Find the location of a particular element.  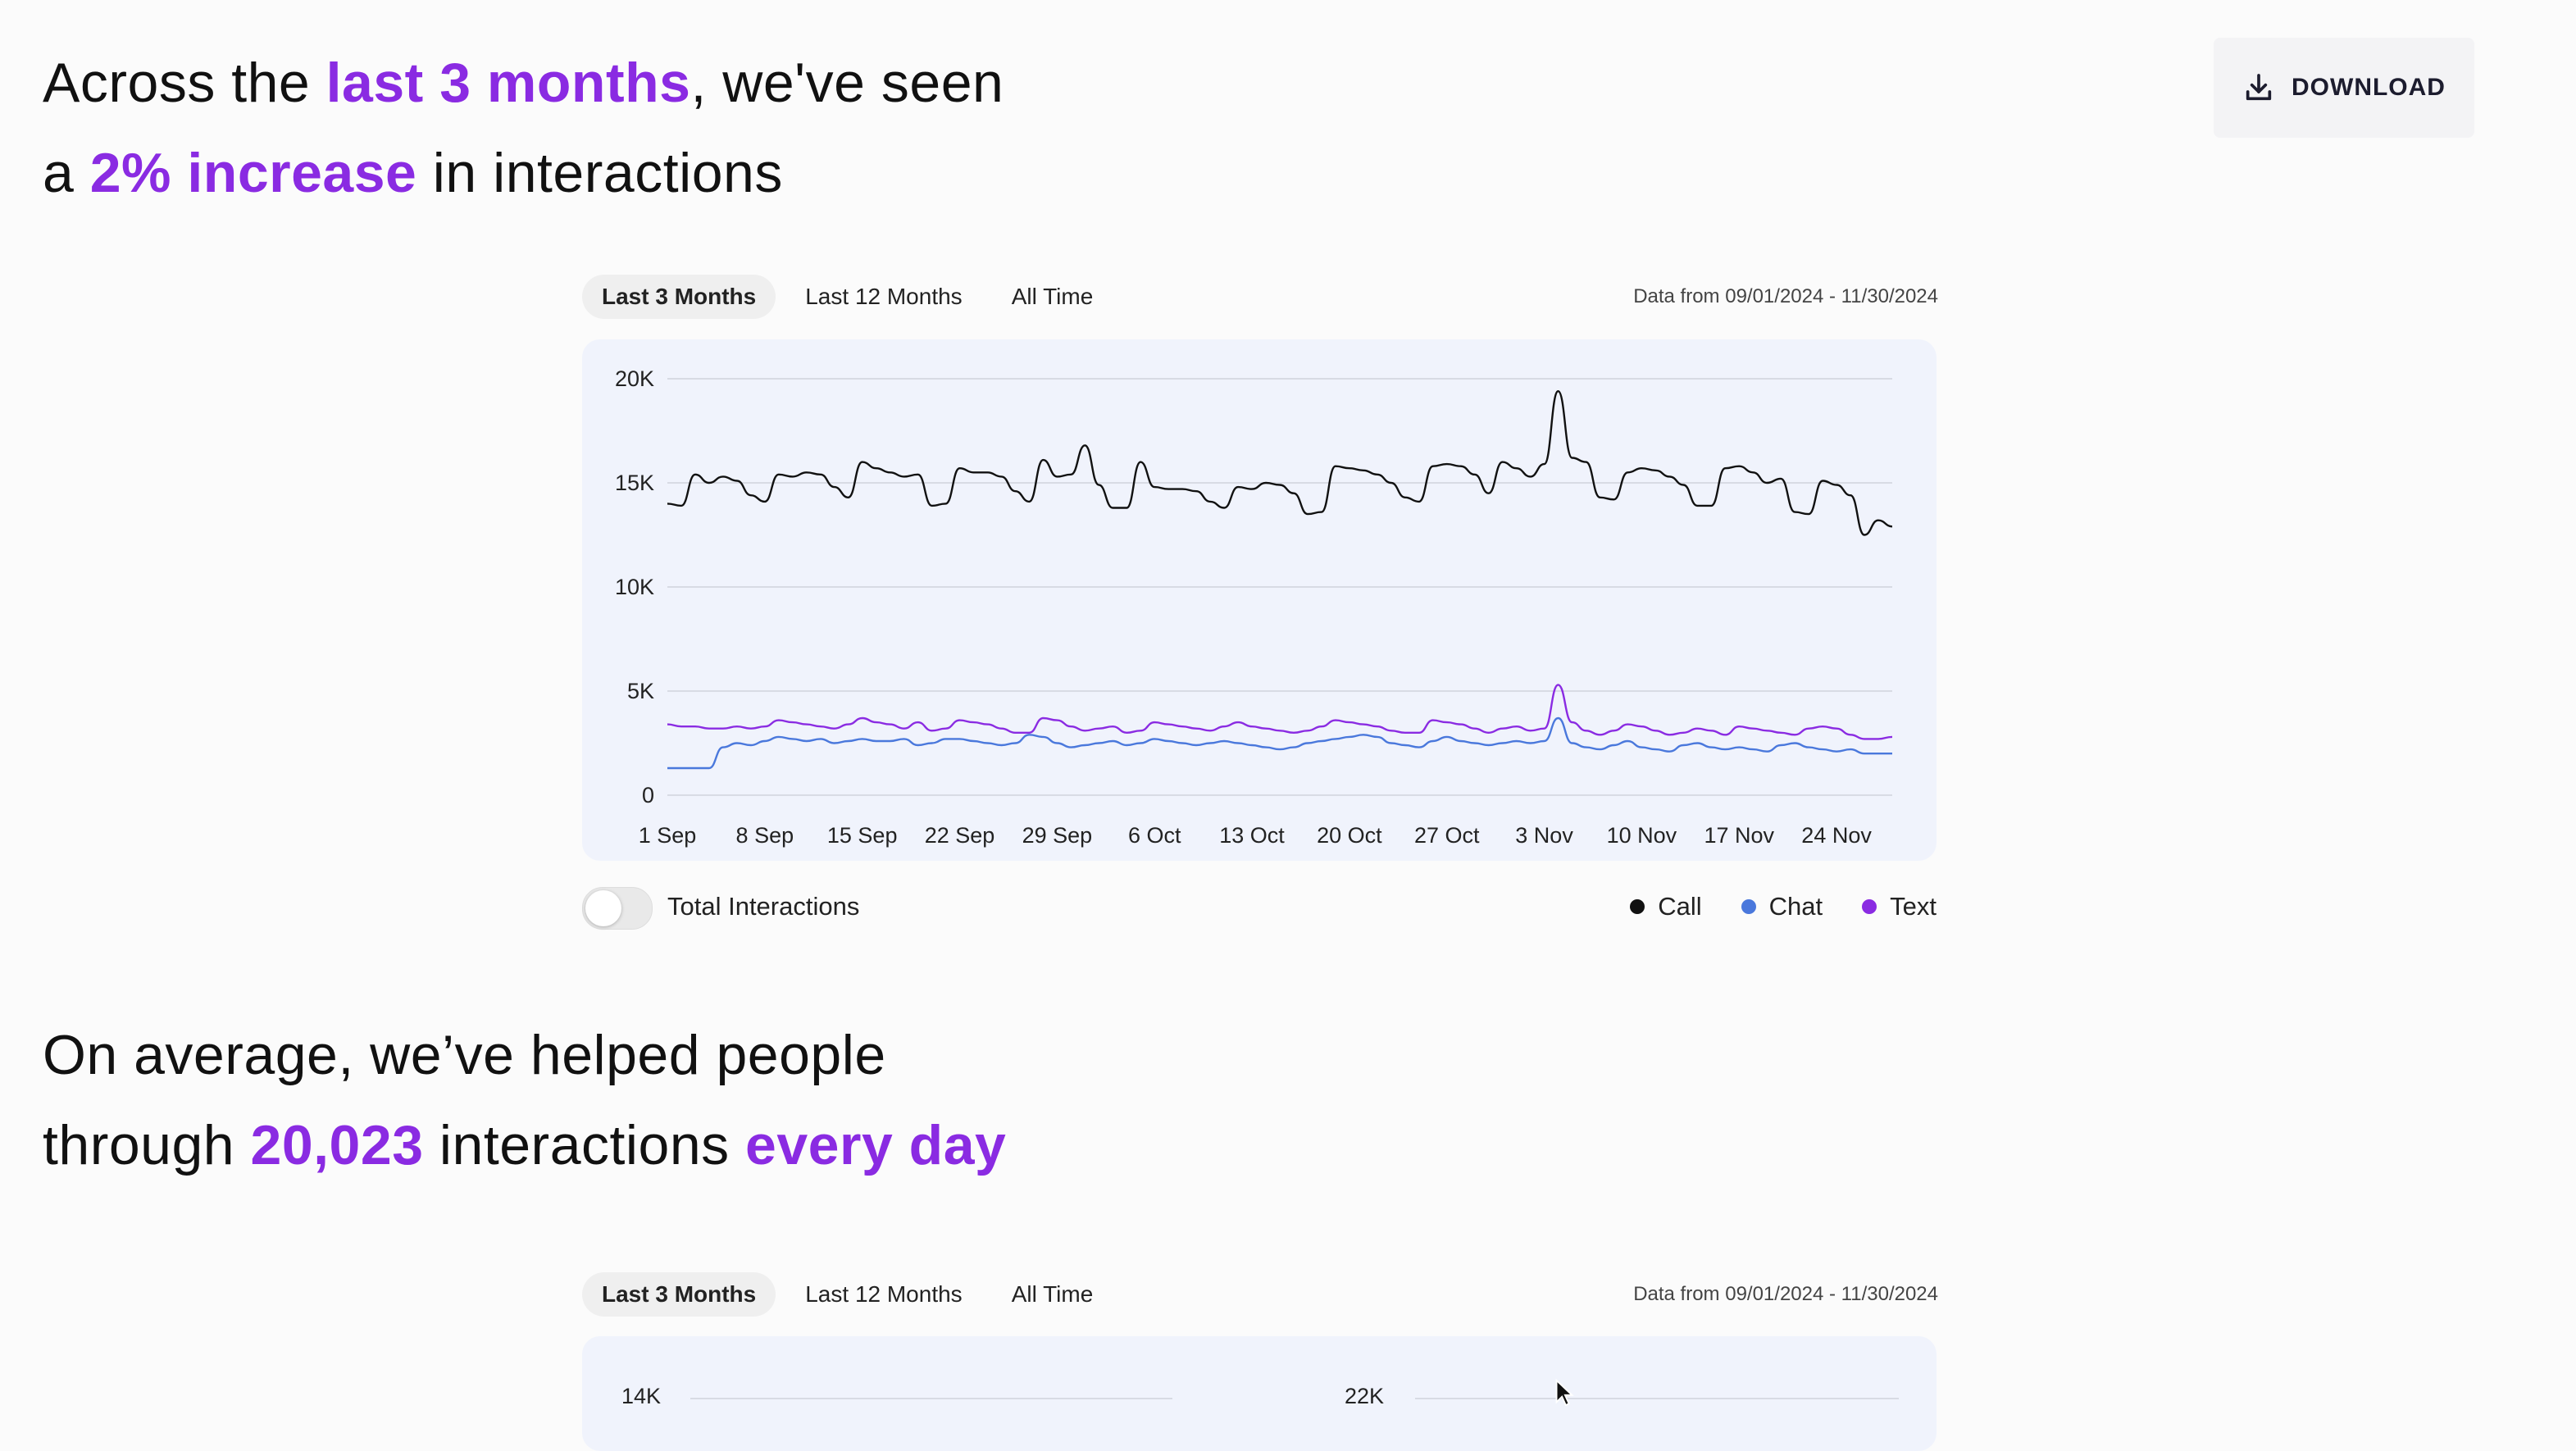

time-range-tabs-2: Last 3 Months Last 12 Months All Time is located at coordinates (847, 1294).